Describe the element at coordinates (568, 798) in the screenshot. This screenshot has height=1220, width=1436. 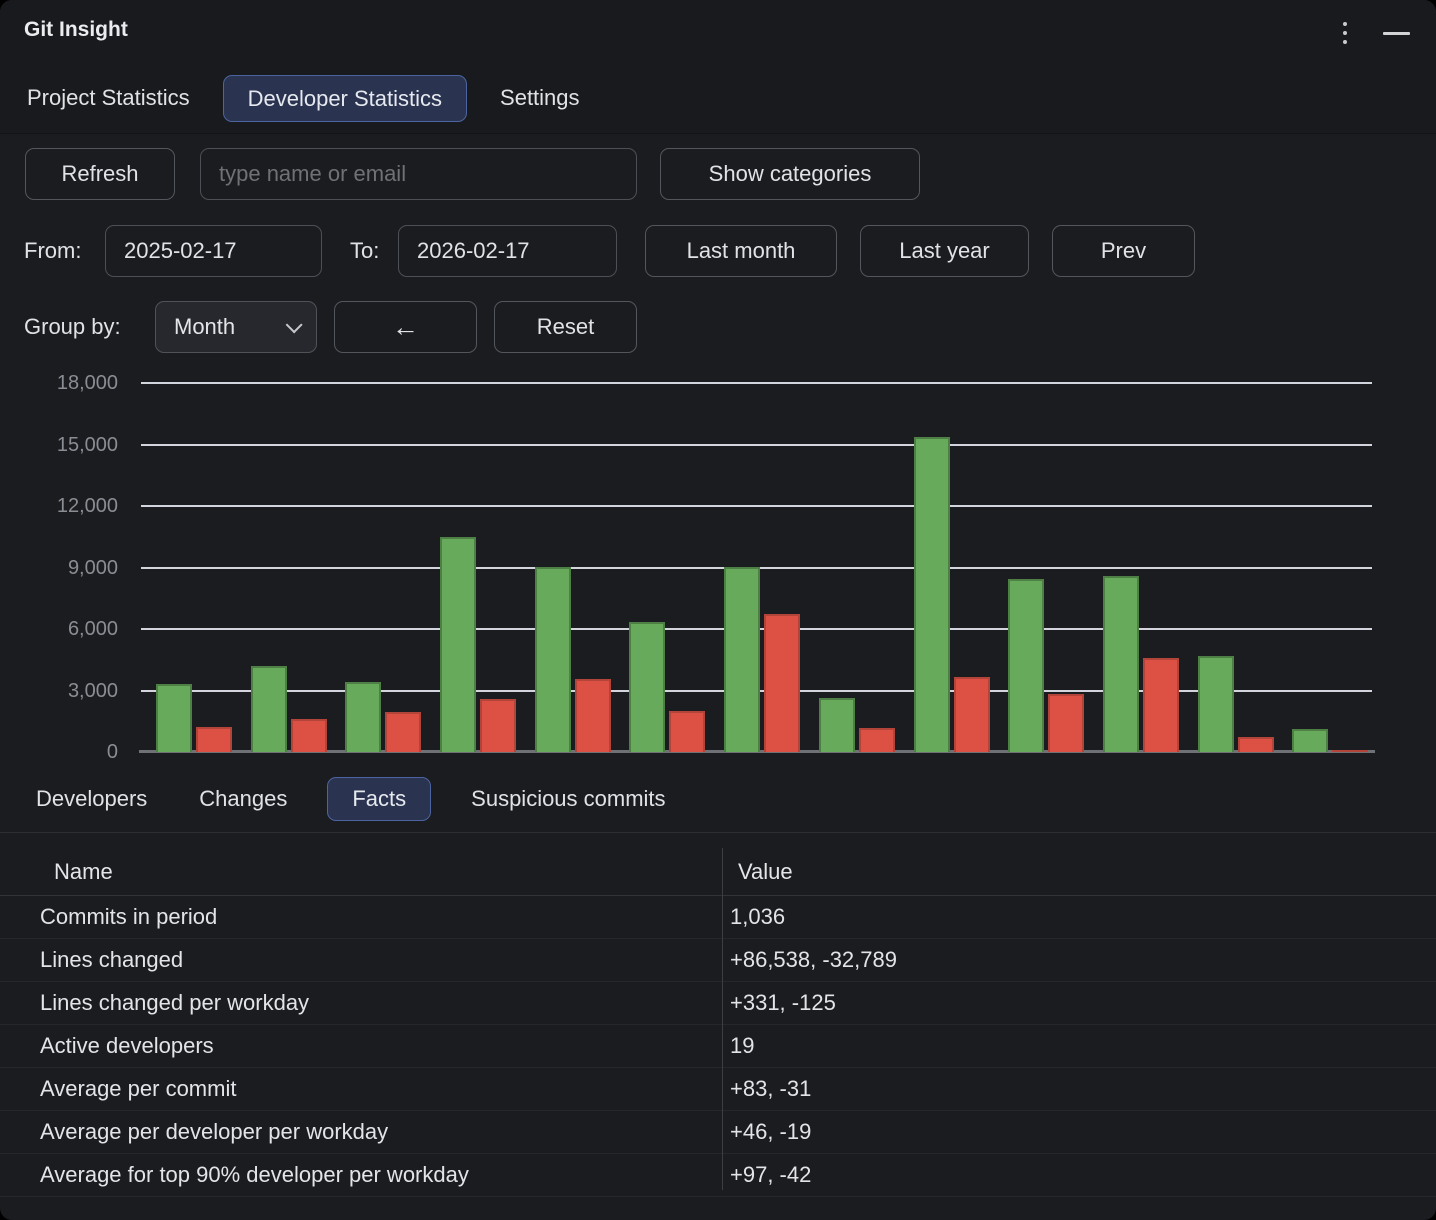
I see `tab-suspicious-commits: Suspicious commits` at that location.